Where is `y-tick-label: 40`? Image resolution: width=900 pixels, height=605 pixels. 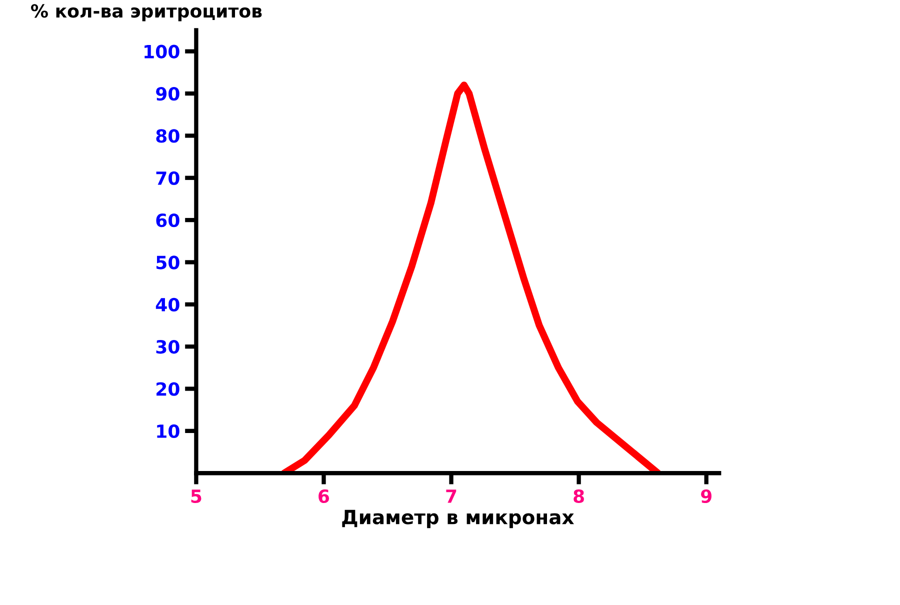
y-tick-label: 40 is located at coordinates (168, 305).